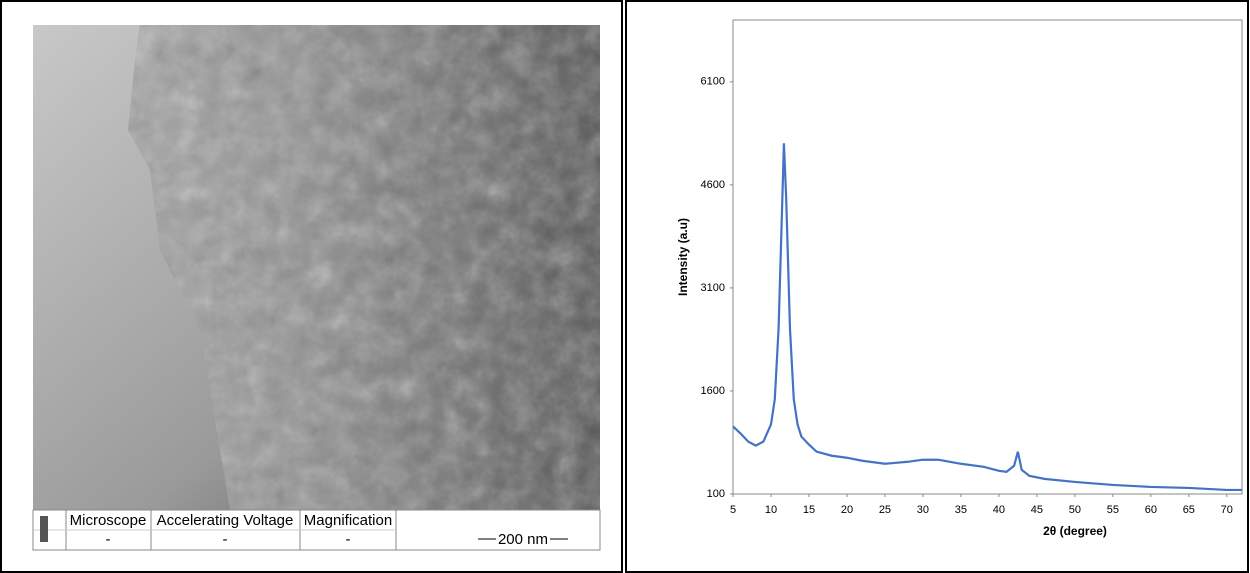 The image size is (1250, 573). I want to click on info-header: Magnification, so click(348, 520).